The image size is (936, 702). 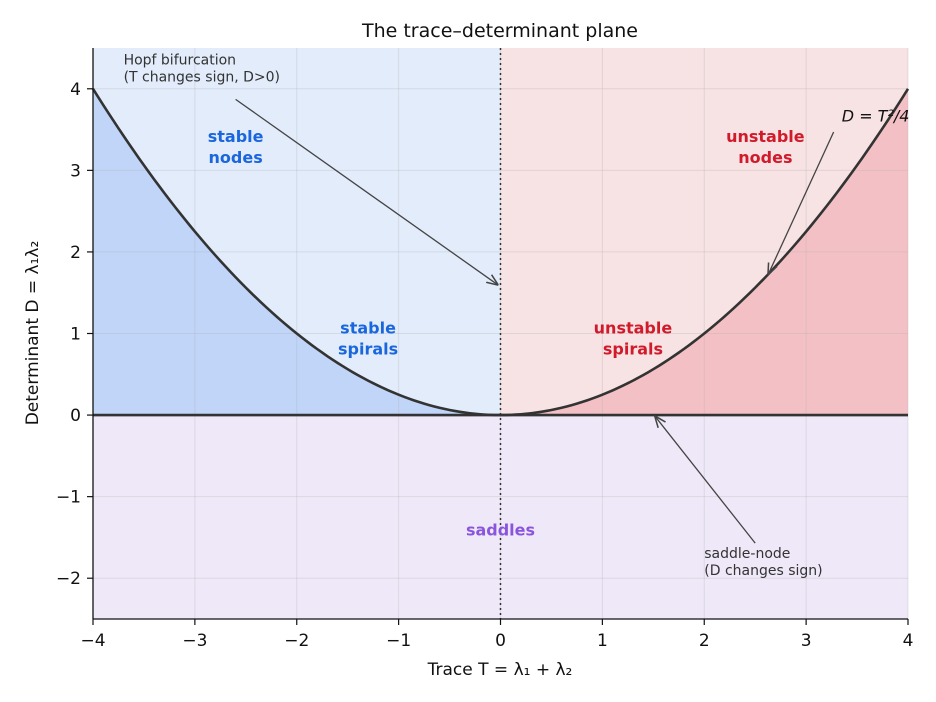 I want to click on annotation-text: Hopf bifurcation (T changes sign, D>0), so click(x=202, y=68).